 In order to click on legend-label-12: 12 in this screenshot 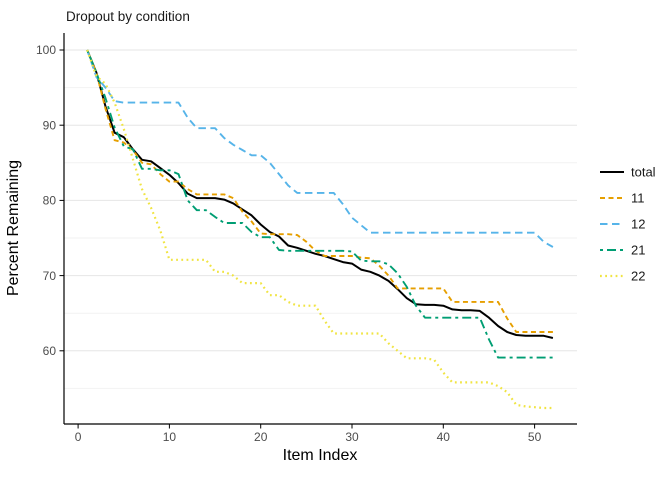, I will do `click(638, 224)`.